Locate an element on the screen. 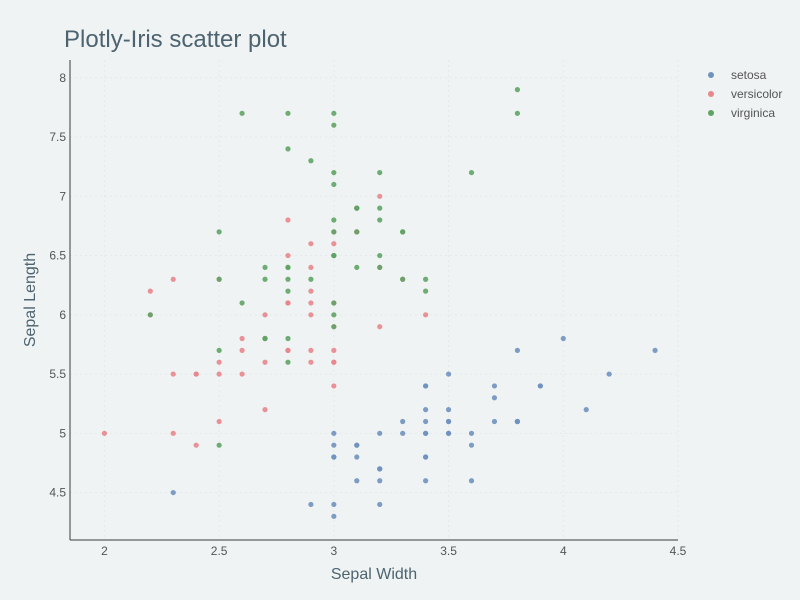 This screenshot has height=600, width=800. legend-item-setosa: setosa is located at coordinates (737, 75).